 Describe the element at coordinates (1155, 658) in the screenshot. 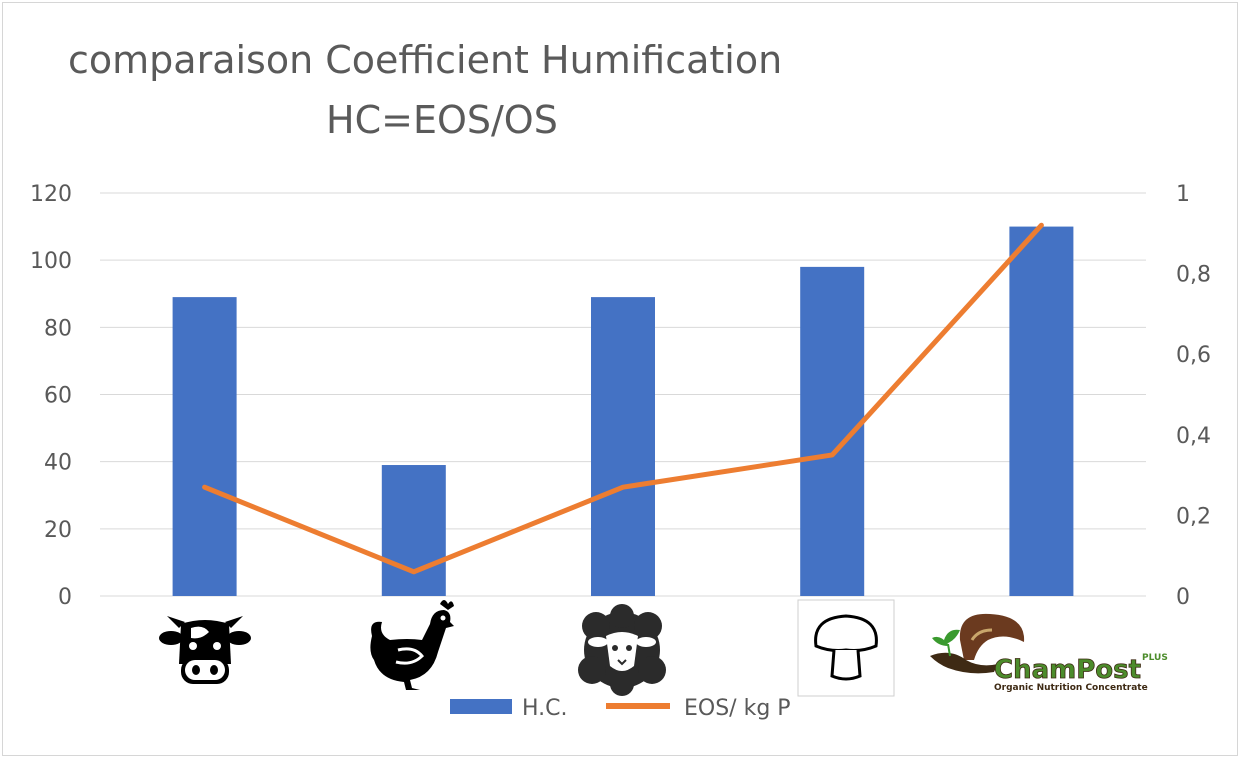

I see `logo-superscript: PLUS` at that location.